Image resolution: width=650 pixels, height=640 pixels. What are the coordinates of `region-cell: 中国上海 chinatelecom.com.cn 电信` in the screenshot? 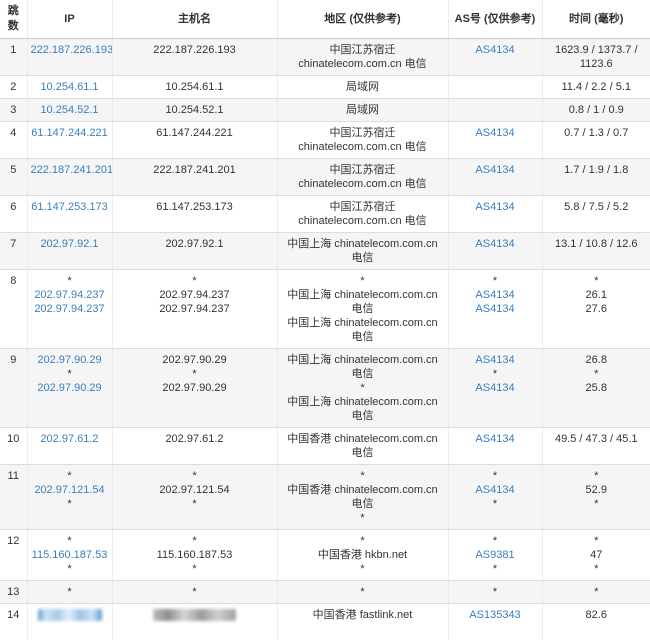 It's located at (362, 251).